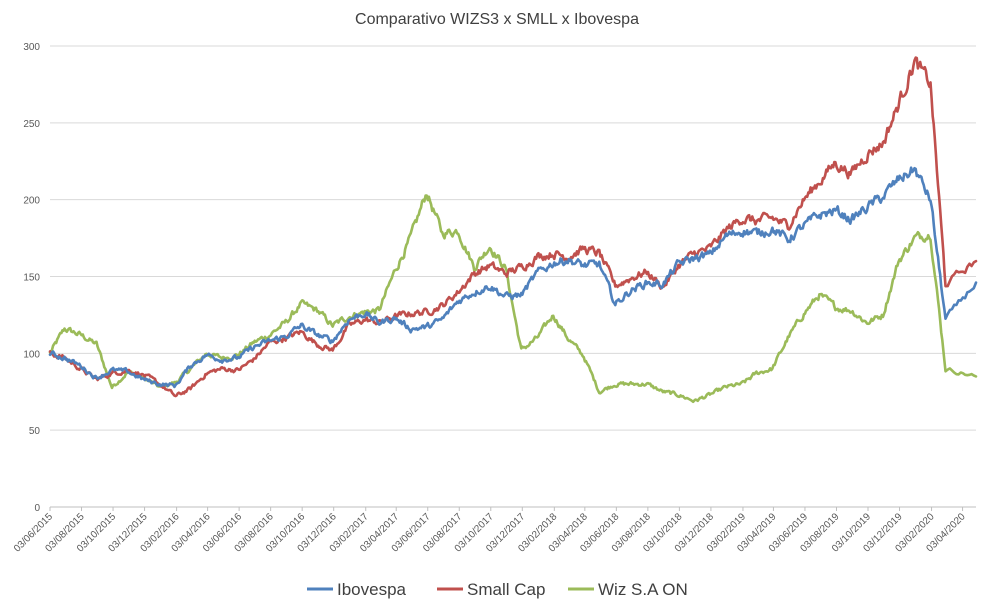  What do you see at coordinates (497, 19) in the screenshot?
I see `chart-title: Comparativo WIZS3 x SMLL x Ibovespa` at bounding box center [497, 19].